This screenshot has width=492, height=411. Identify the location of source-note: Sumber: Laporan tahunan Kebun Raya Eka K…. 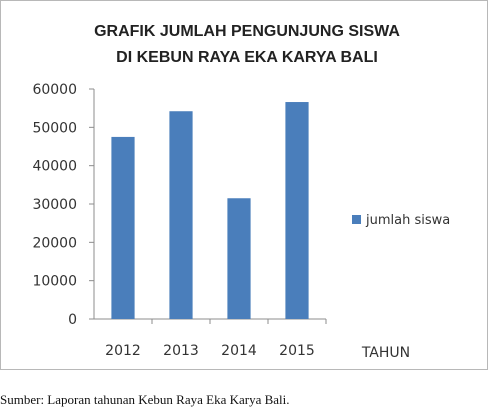
(145, 399).